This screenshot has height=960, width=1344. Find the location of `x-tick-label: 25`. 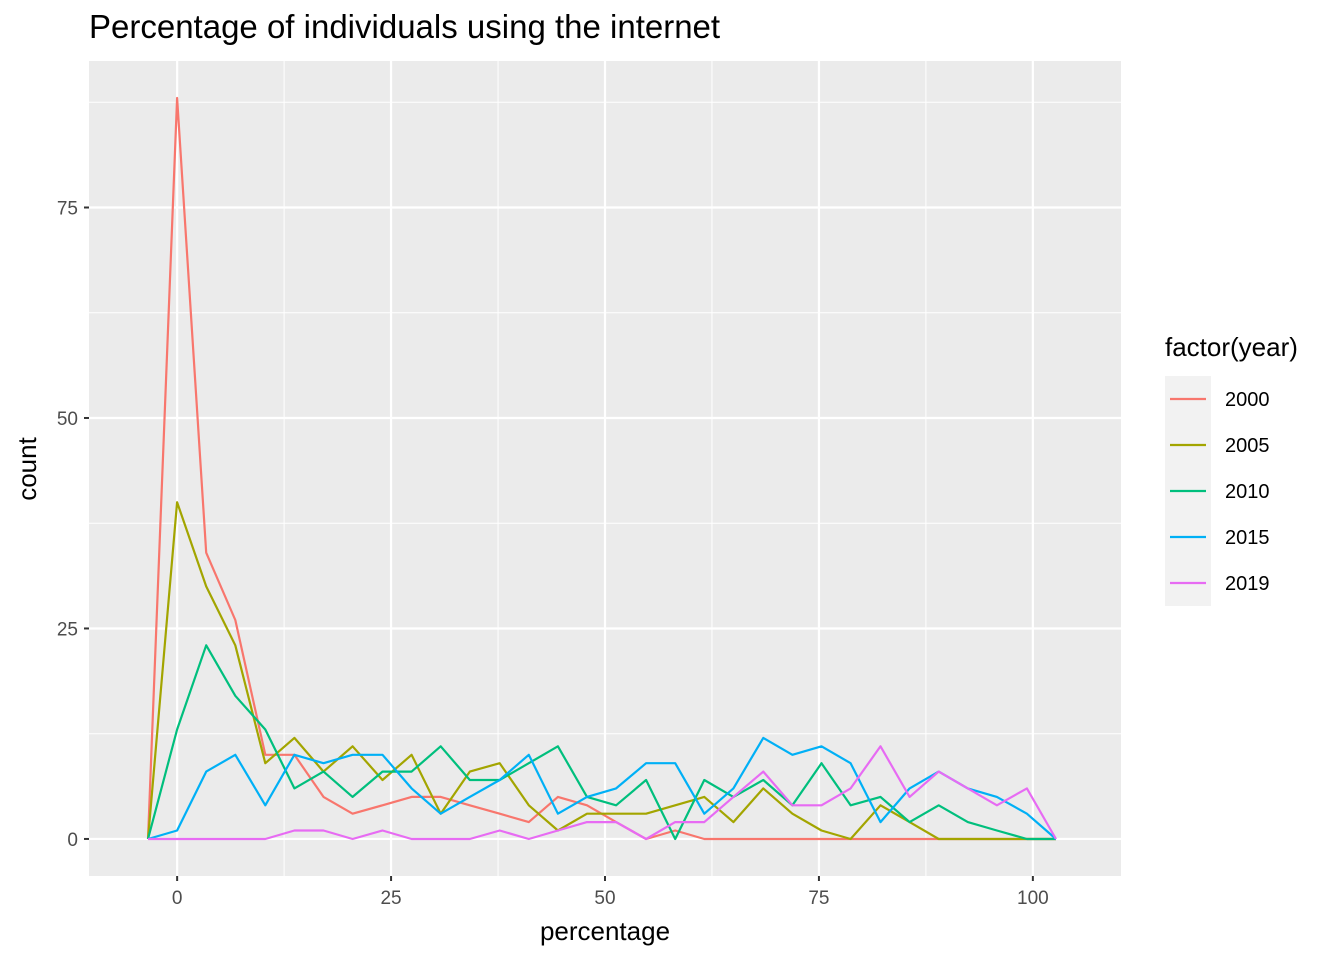

x-tick-label: 25 is located at coordinates (390, 898).